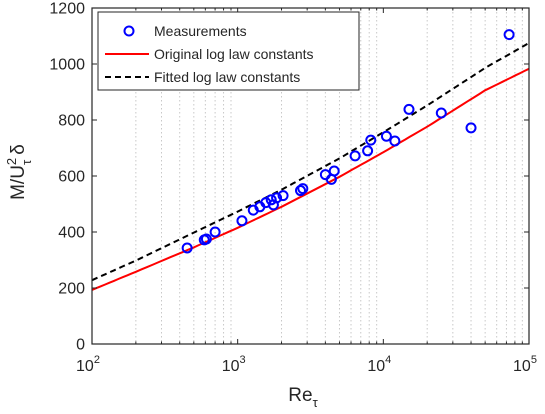 Image resolution: width=545 pixels, height=414 pixels. I want to click on legend-label-fitted: Fitted log law constants, so click(227, 77).